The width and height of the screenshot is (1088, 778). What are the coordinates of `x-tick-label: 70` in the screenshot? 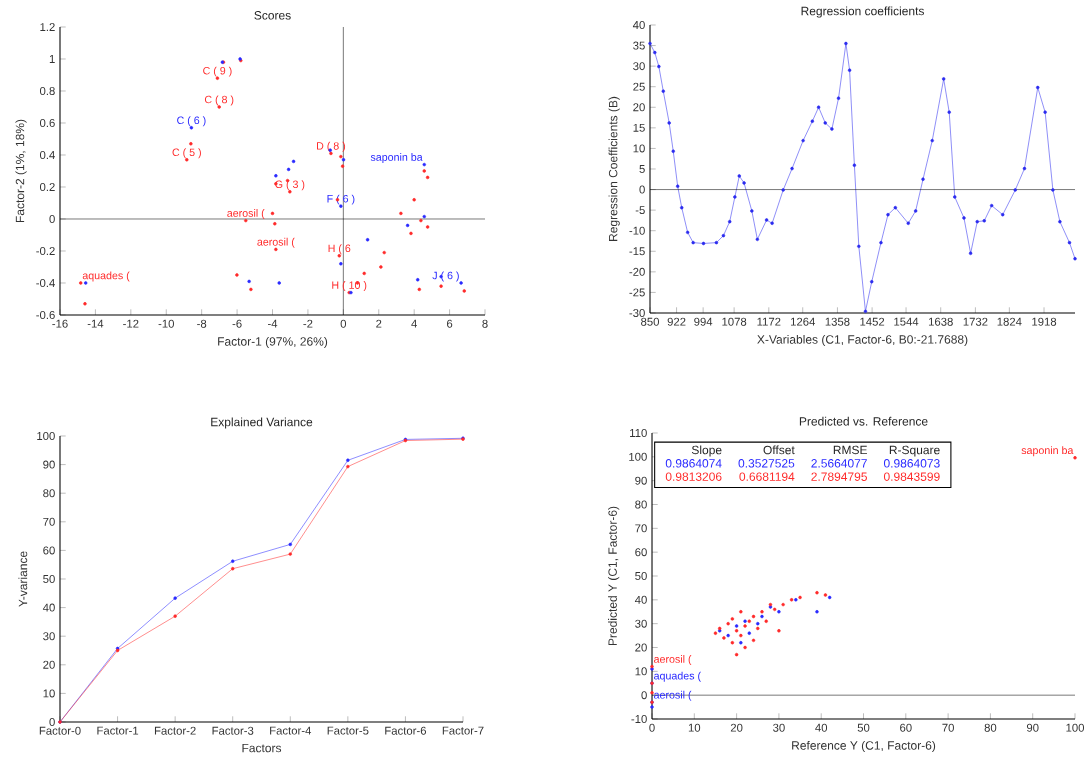 It's located at (948, 727).